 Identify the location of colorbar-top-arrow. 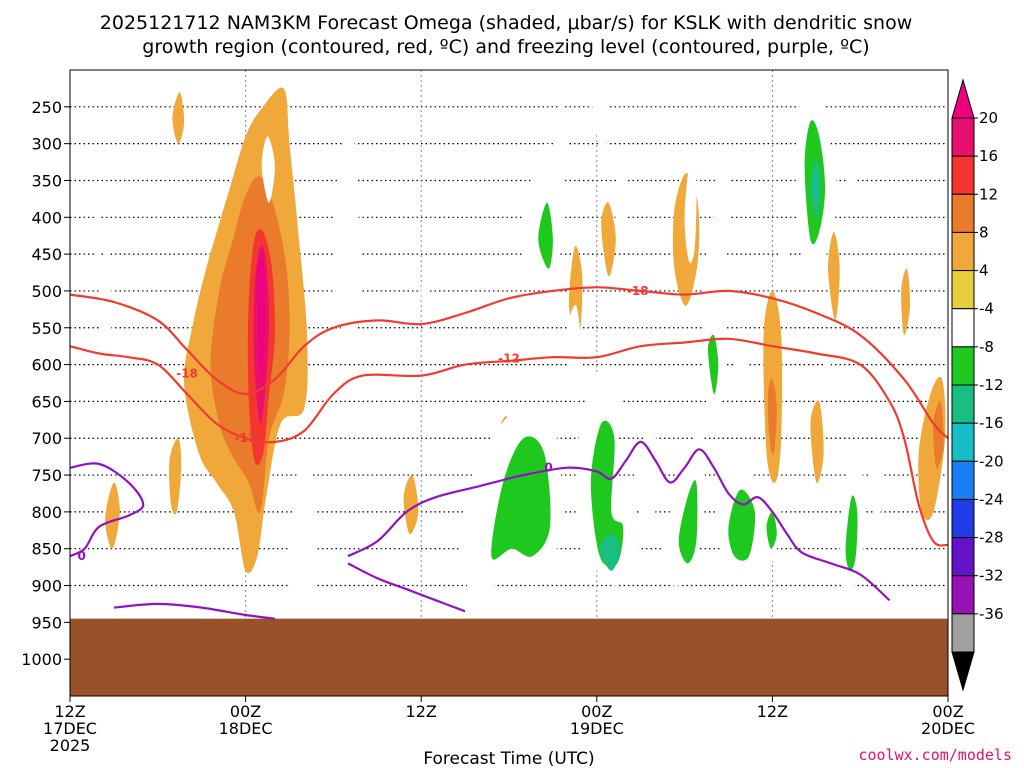
(963, 98).